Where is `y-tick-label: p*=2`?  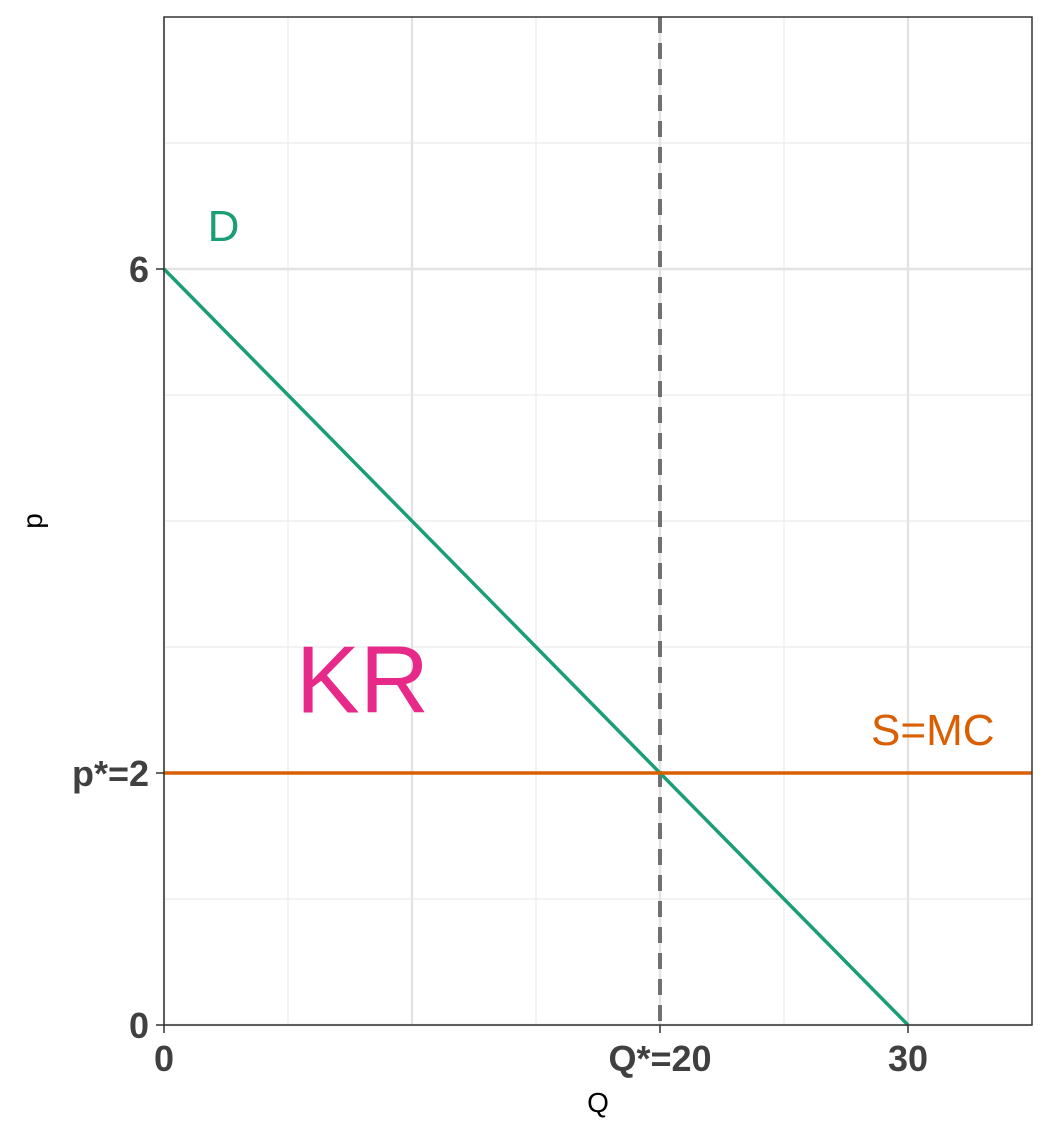 y-tick-label: p*=2 is located at coordinates (110, 773).